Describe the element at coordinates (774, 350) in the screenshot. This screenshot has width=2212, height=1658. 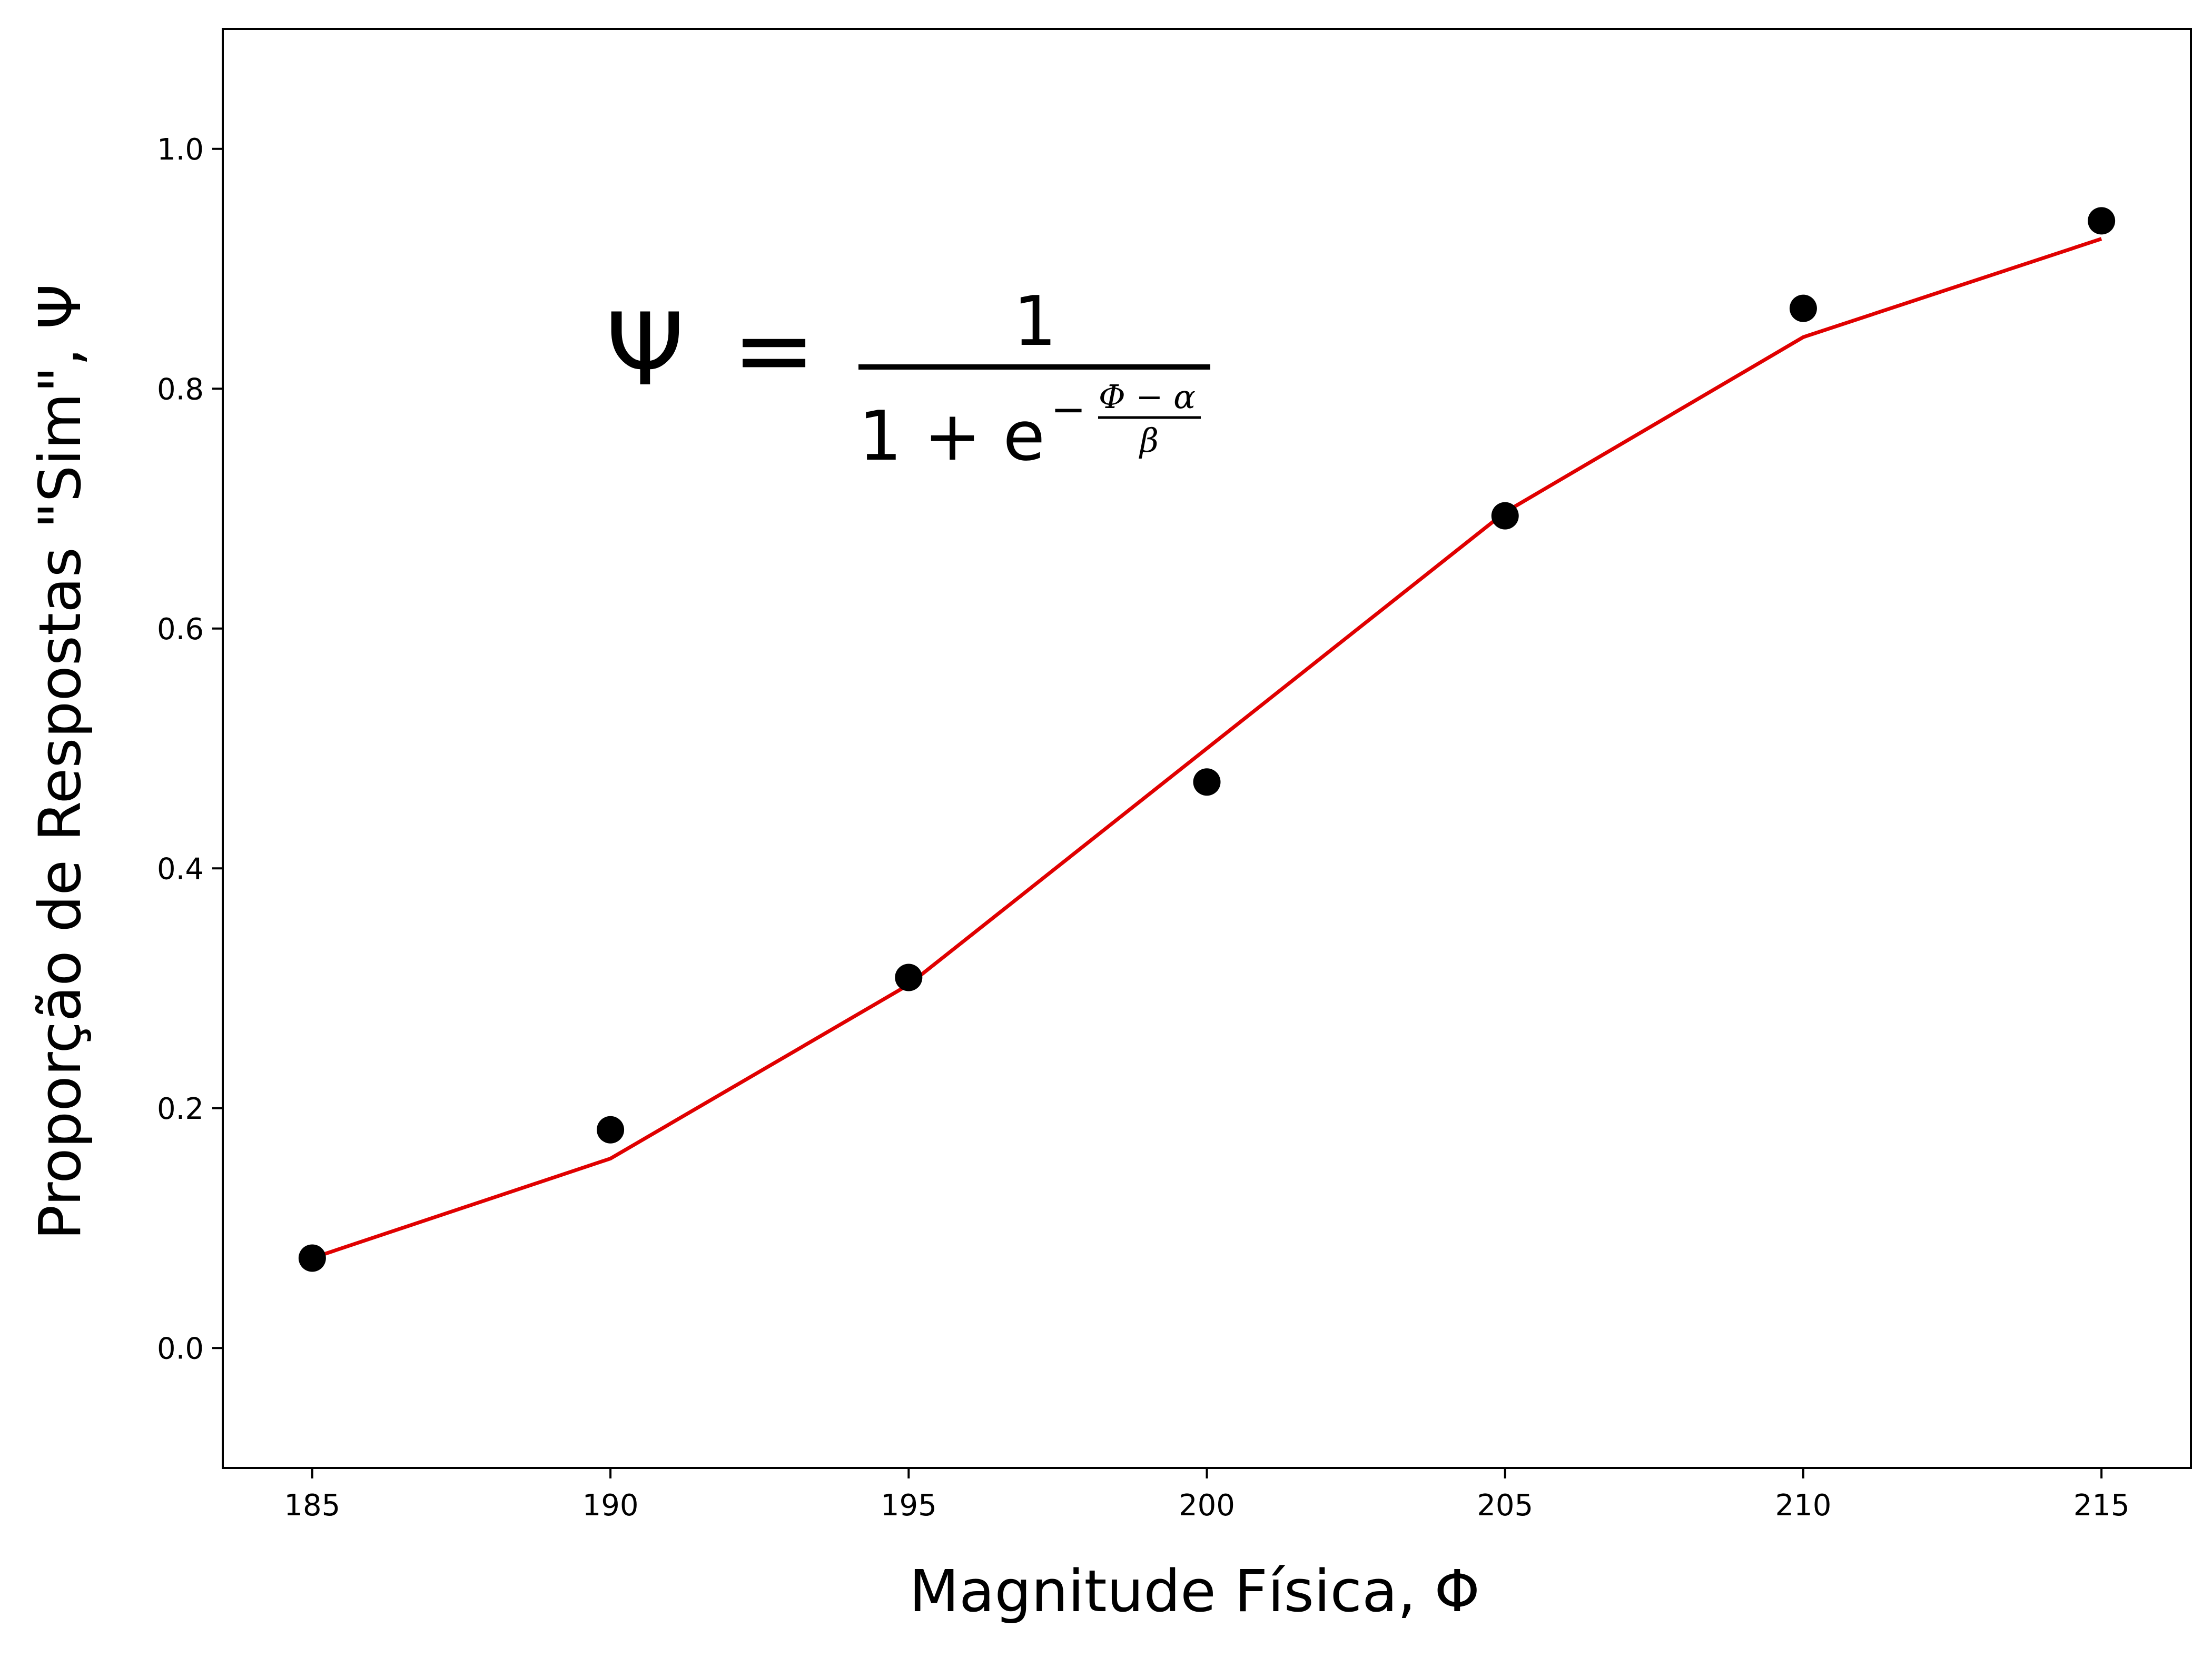
I see `formula-equals: =` at that location.